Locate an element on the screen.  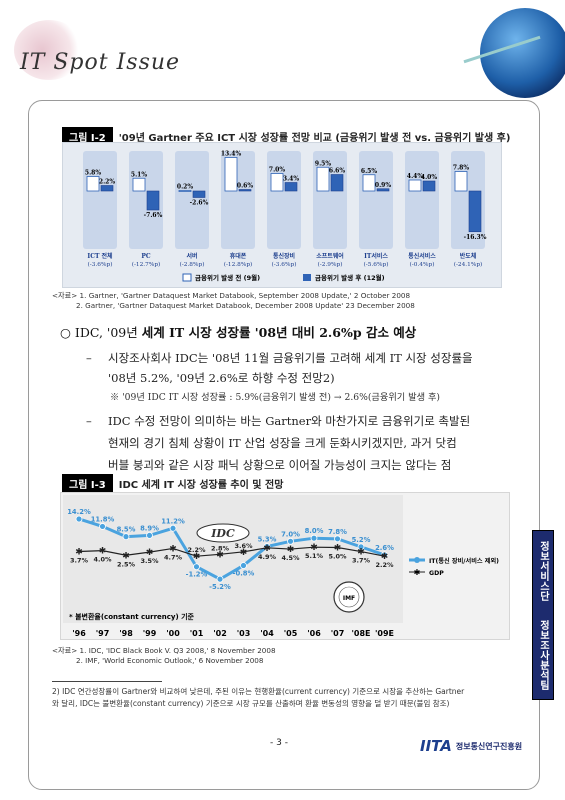
bar-after-label: 3.4% is located at coordinates (291, 179).